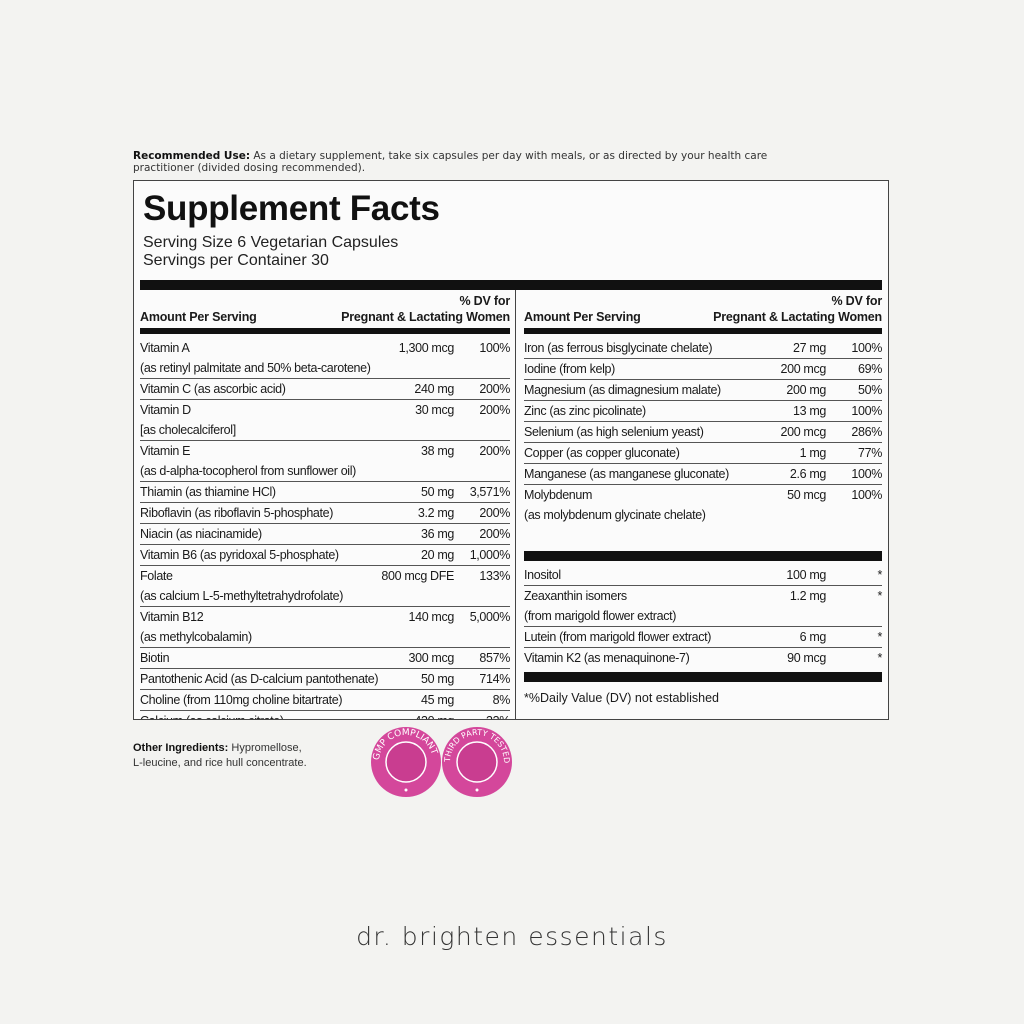 This screenshot has height=1024, width=1024. What do you see at coordinates (274, 627) in the screenshot?
I see `nutrient-name: Vitamin B12 (as methylcobalamin)` at bounding box center [274, 627].